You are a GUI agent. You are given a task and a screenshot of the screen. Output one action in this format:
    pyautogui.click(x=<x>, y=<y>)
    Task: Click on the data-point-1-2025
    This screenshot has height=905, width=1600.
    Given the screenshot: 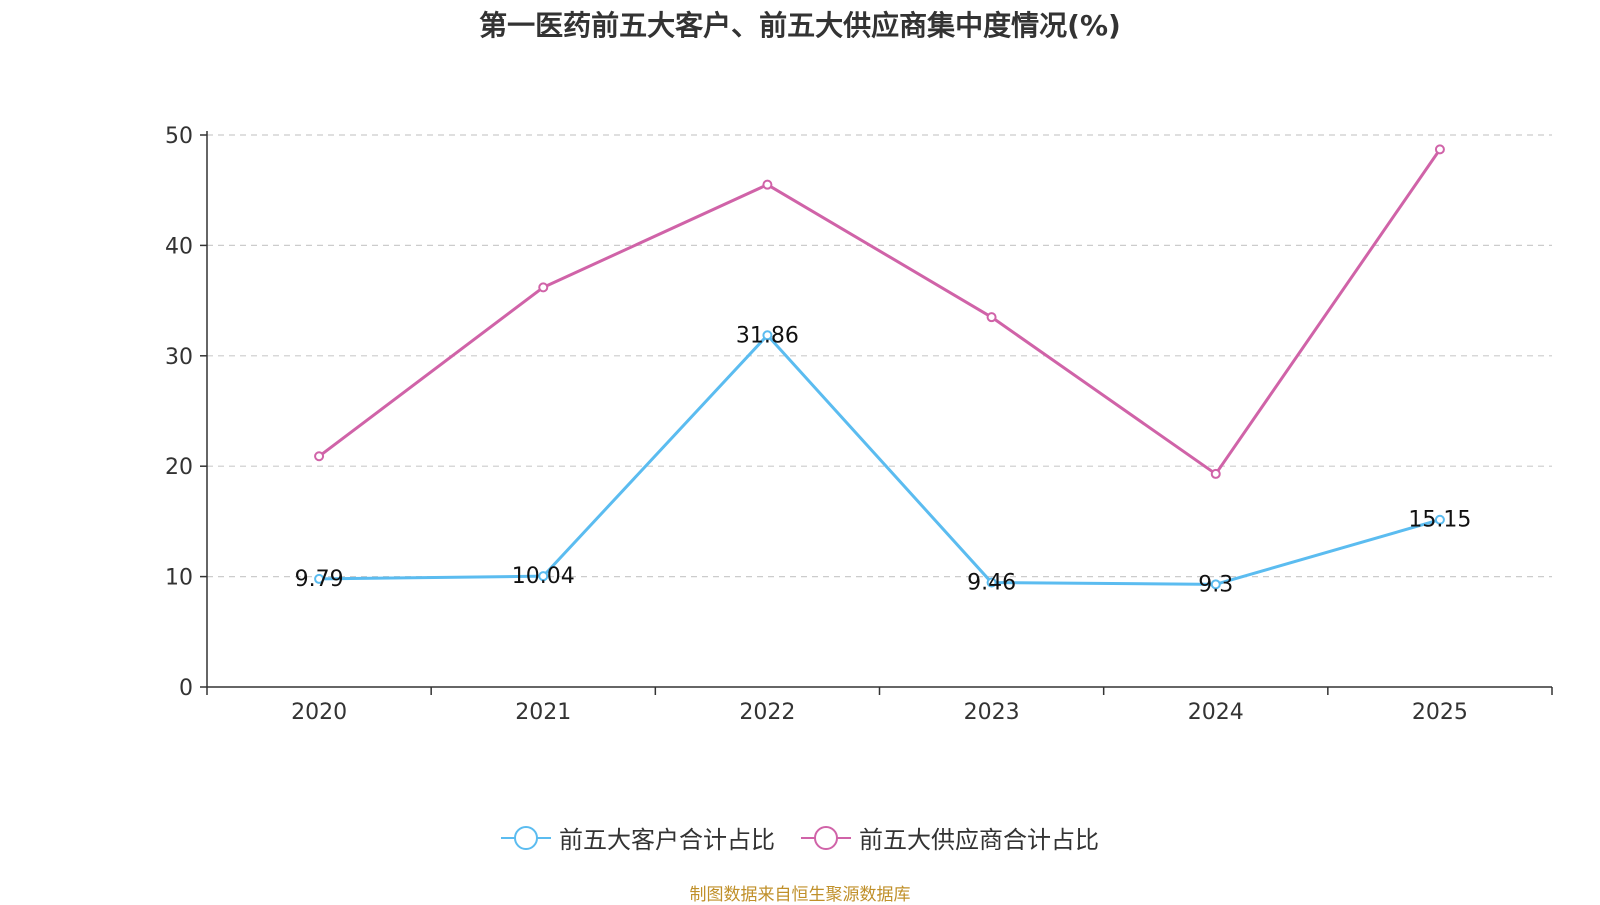 What is the action you would take?
    pyautogui.click(x=1439, y=149)
    